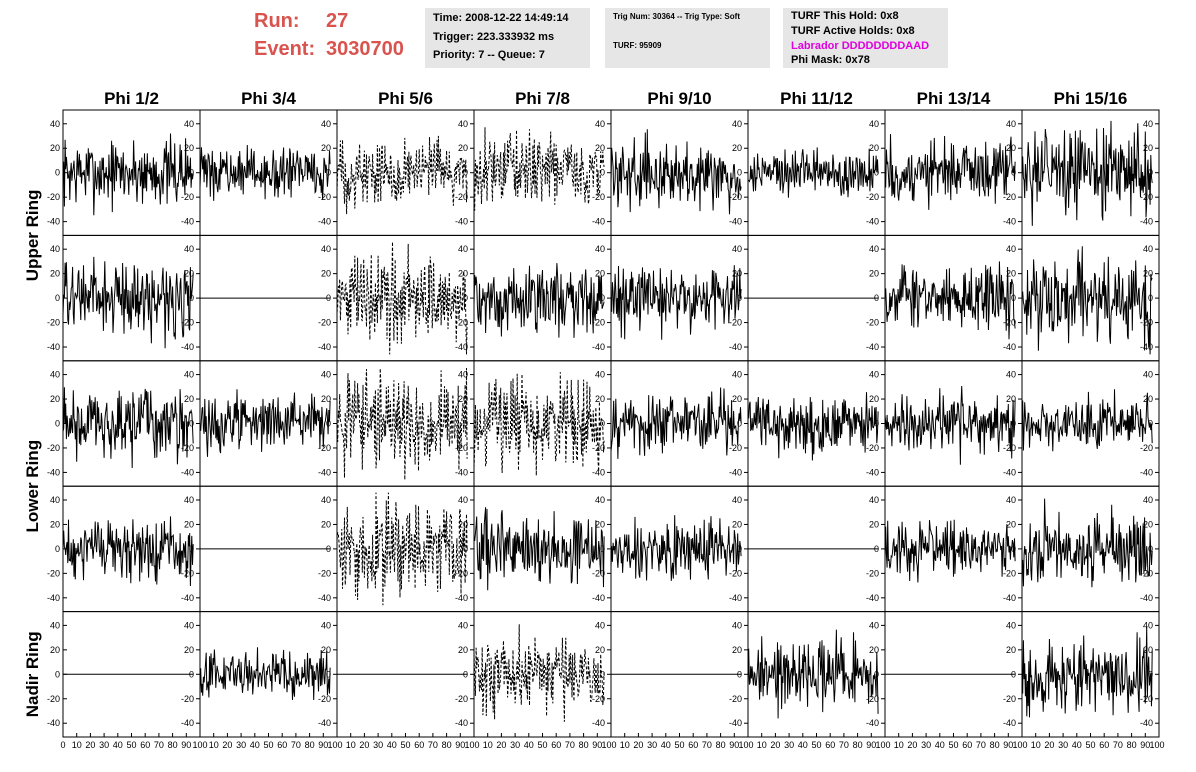 This screenshot has height=772, width=1196. What do you see at coordinates (871, 745) in the screenshot?
I see `x-tick-label: 90` at bounding box center [871, 745].